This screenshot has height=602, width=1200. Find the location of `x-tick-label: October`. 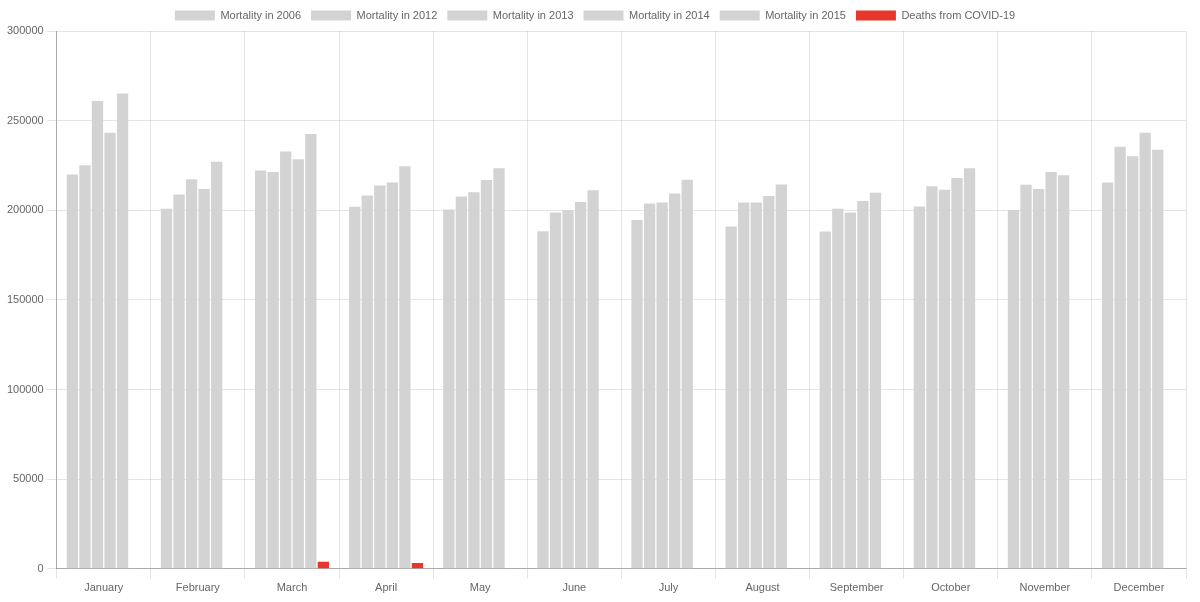

x-tick-label: October is located at coordinates (951, 587).